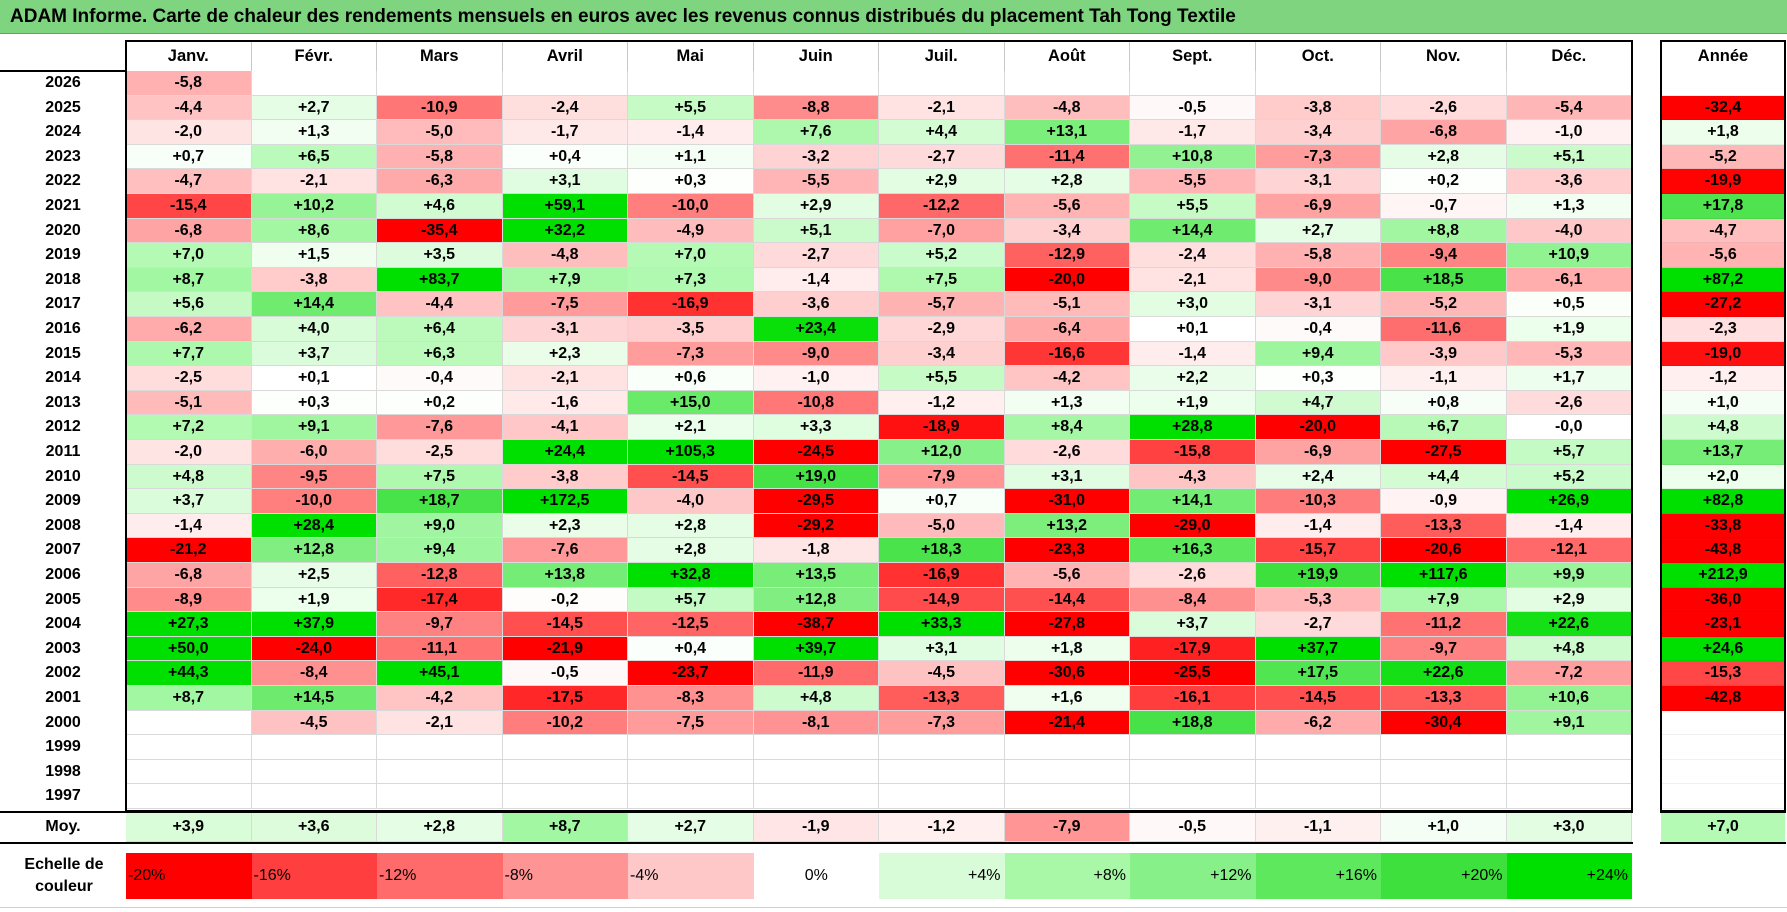  Describe the element at coordinates (1723, 132) in the screenshot. I see `year-total-cell: +1,8` at that location.